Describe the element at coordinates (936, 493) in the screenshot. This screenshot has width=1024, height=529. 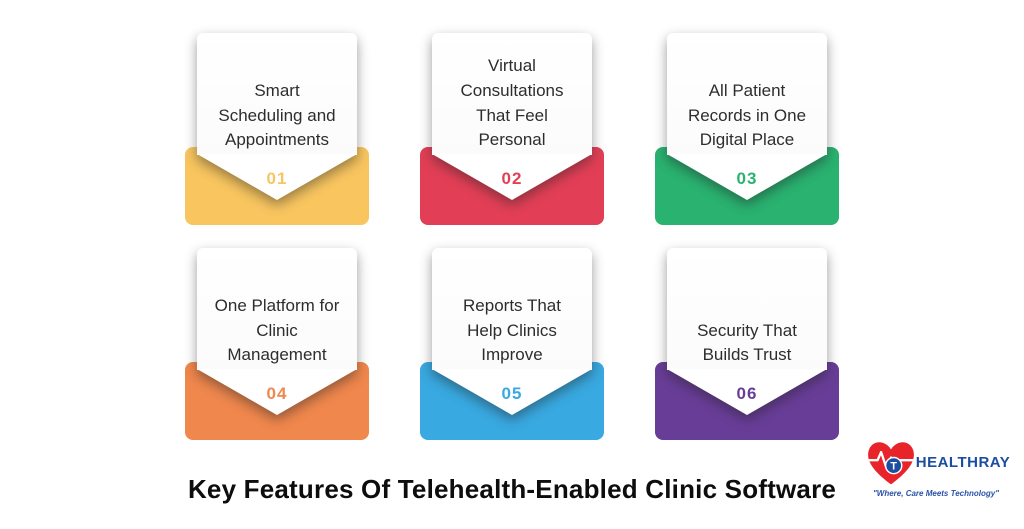
I see `brand-tagline: "Where, Care Meets Technology"` at that location.